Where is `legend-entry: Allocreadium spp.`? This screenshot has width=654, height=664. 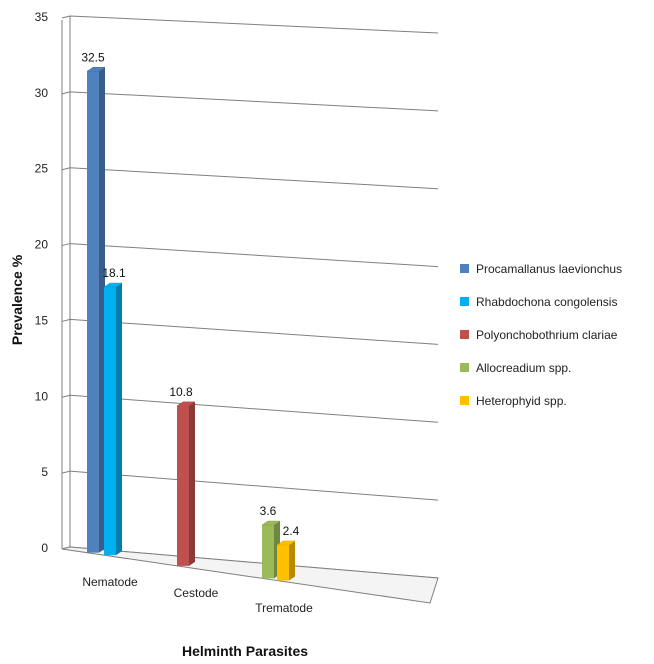 legend-entry: Allocreadium spp. is located at coordinates (515, 368).